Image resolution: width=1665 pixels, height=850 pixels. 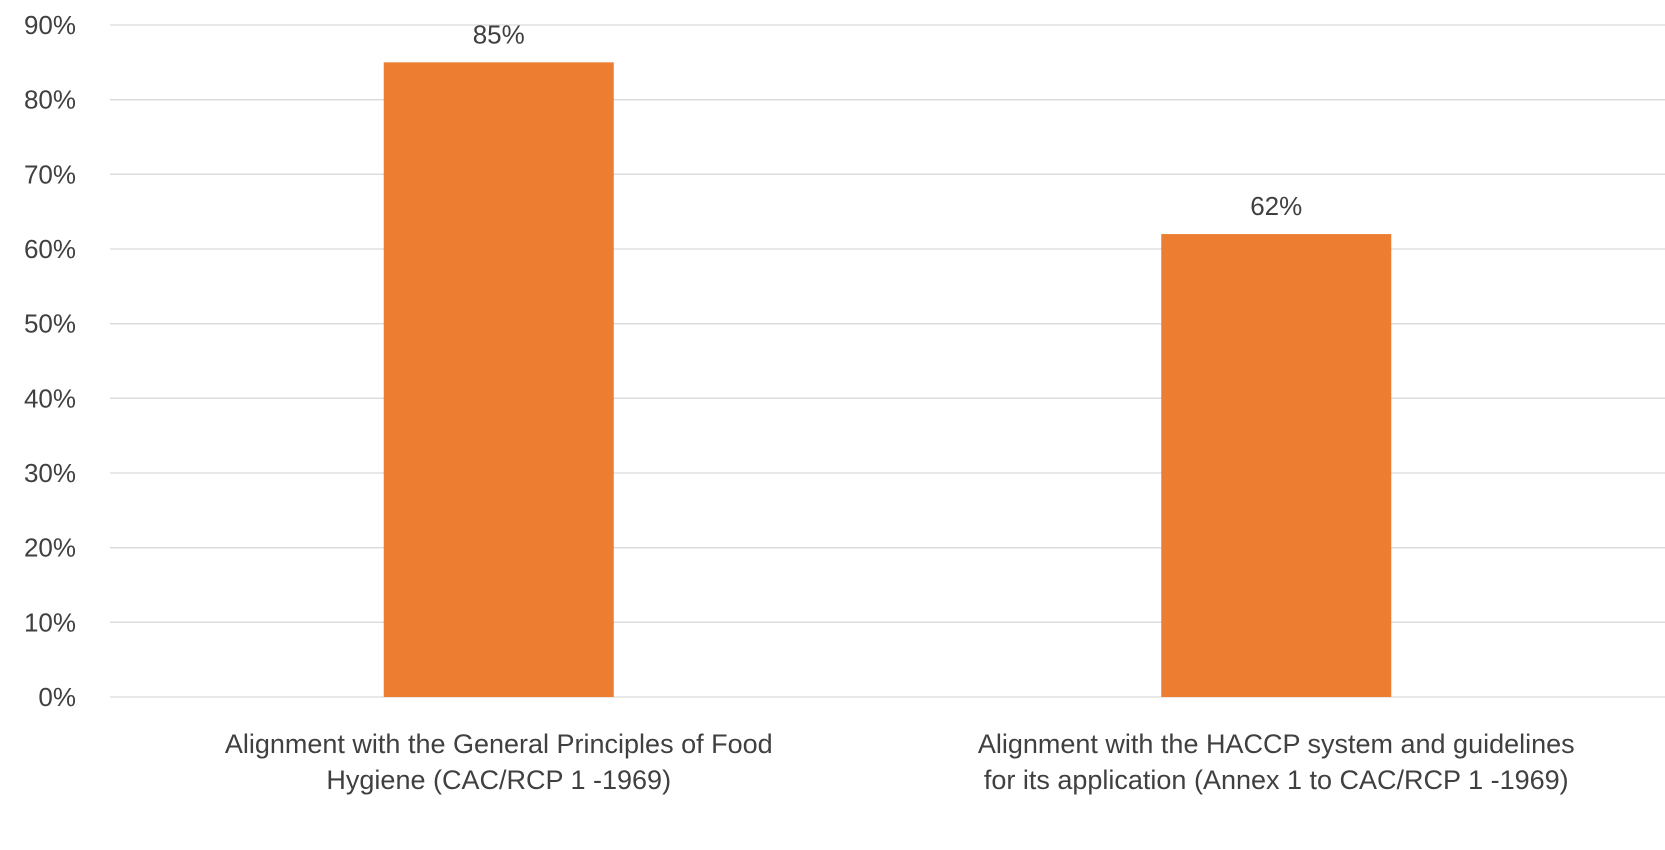 What do you see at coordinates (50, 473) in the screenshot?
I see `y-tick-label: 30%` at bounding box center [50, 473].